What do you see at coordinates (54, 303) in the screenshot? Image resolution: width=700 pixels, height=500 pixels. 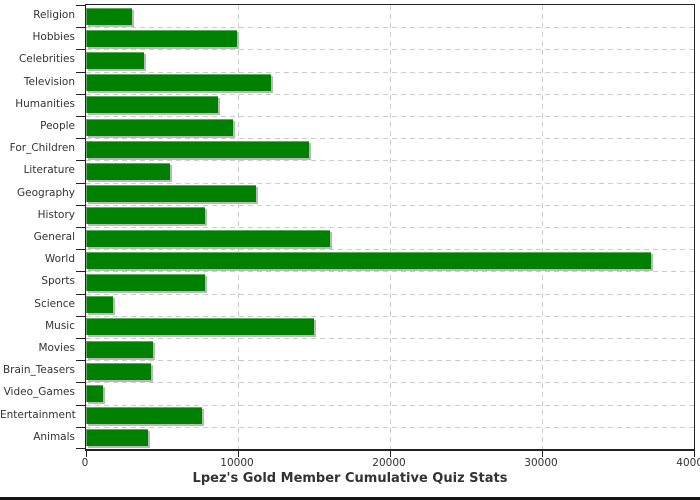 I see `category-label: Science` at bounding box center [54, 303].